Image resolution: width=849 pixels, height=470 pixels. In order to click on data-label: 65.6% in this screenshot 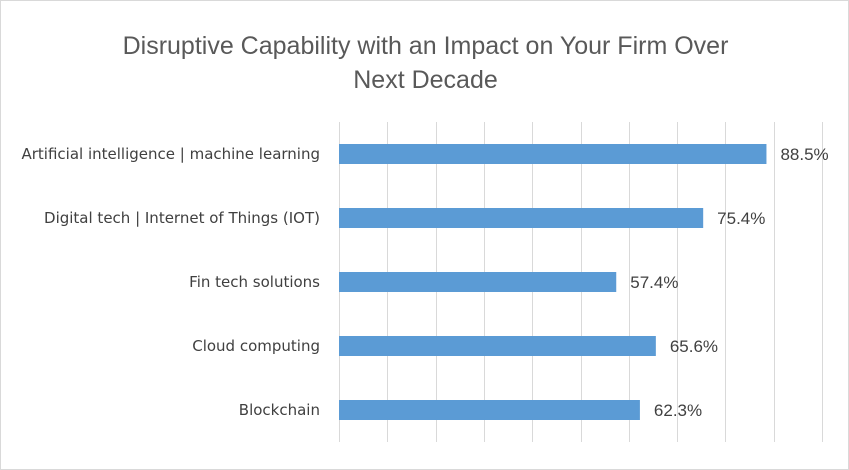, I will do `click(694, 346)`.